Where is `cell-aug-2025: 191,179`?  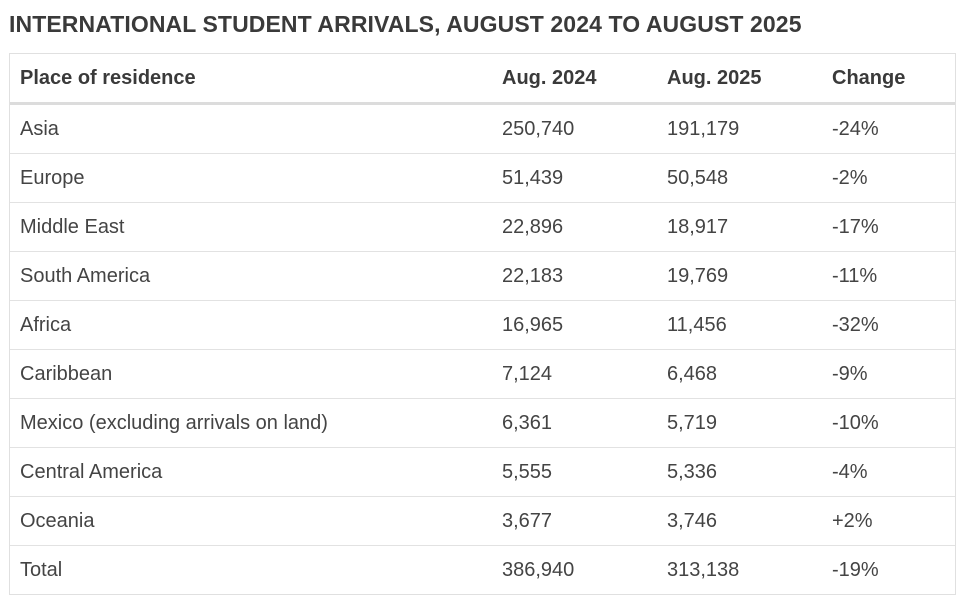 cell-aug-2025: 191,179 is located at coordinates (739, 128).